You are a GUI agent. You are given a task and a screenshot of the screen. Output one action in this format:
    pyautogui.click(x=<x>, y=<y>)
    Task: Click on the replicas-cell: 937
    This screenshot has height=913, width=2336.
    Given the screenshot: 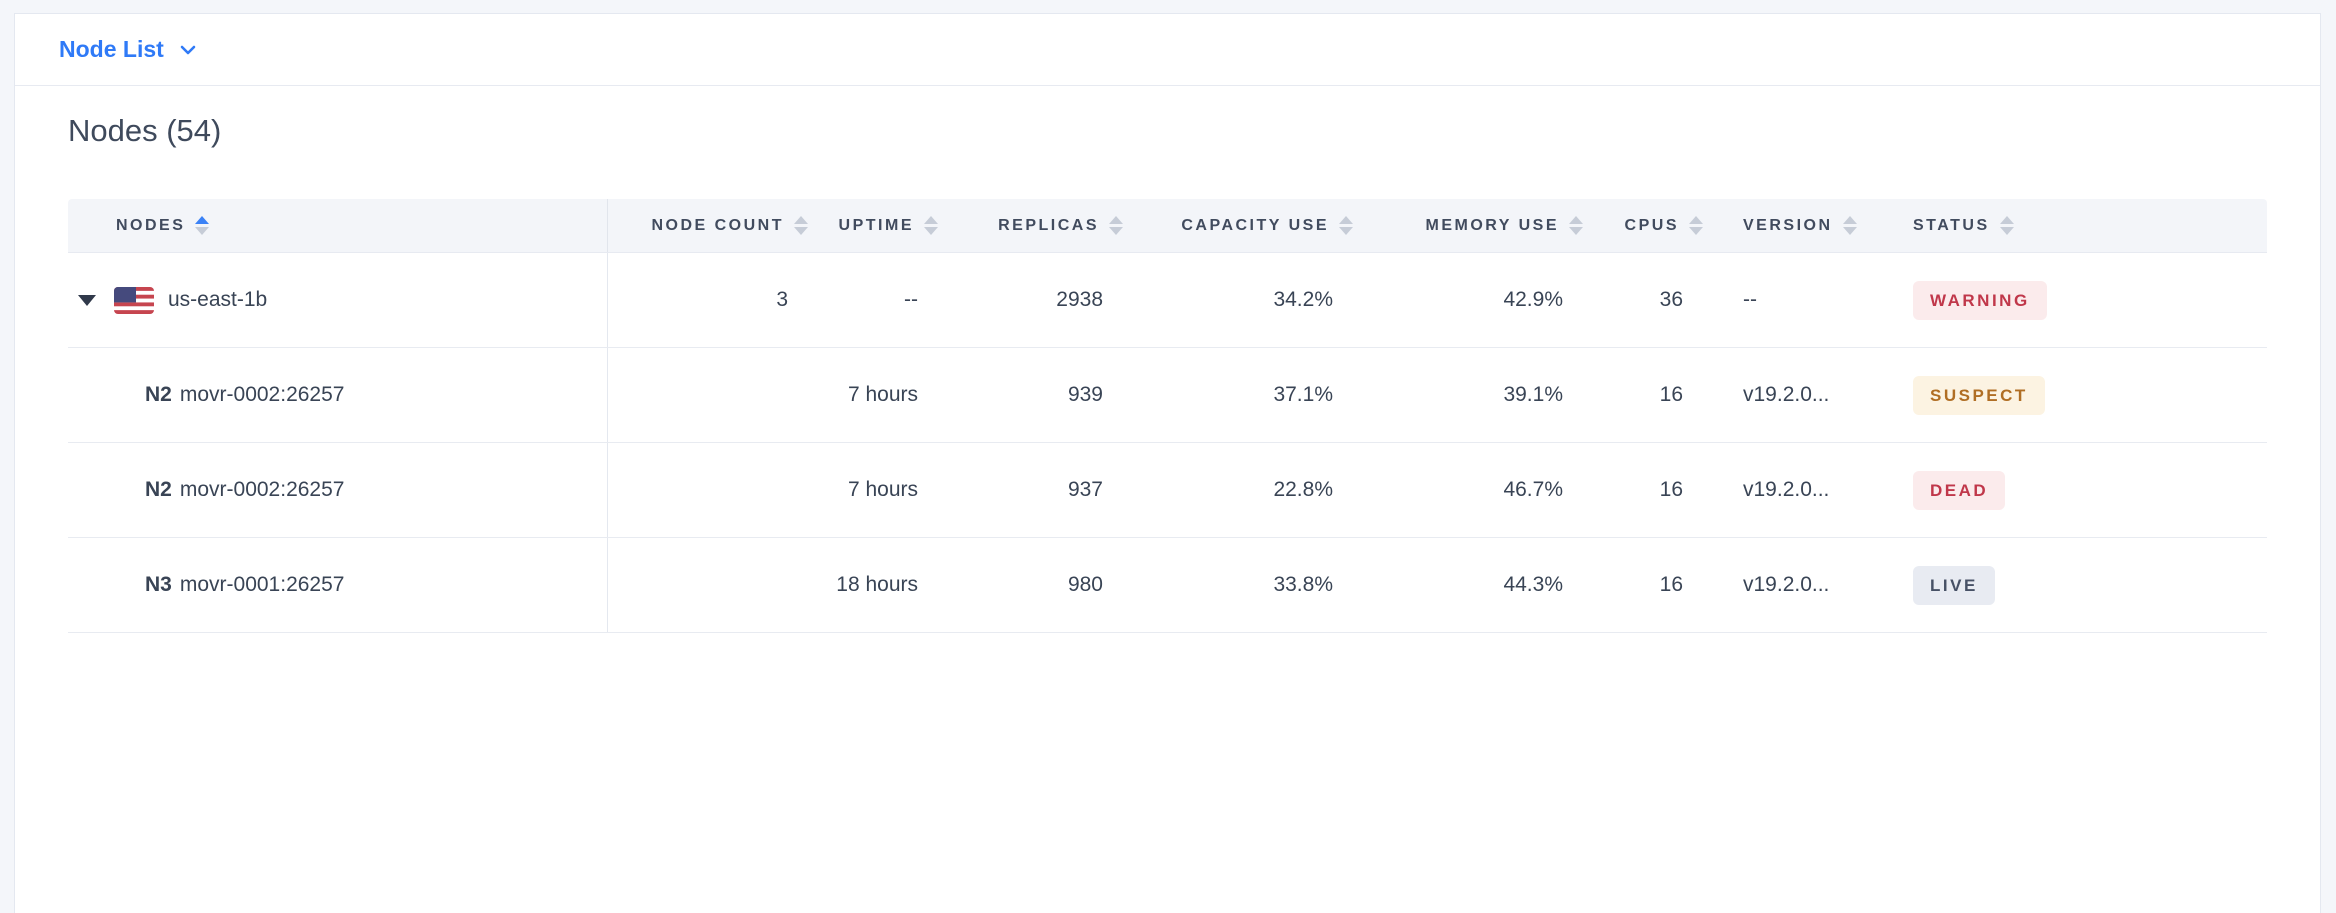 What is the action you would take?
    pyautogui.click(x=1085, y=489)
    